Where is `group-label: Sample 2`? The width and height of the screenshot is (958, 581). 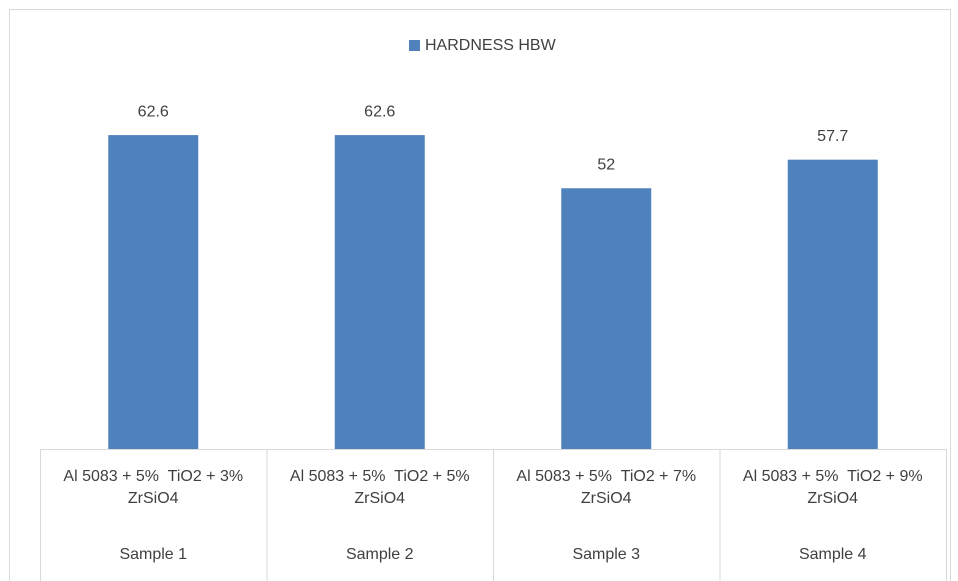
group-label: Sample 2 is located at coordinates (379, 554).